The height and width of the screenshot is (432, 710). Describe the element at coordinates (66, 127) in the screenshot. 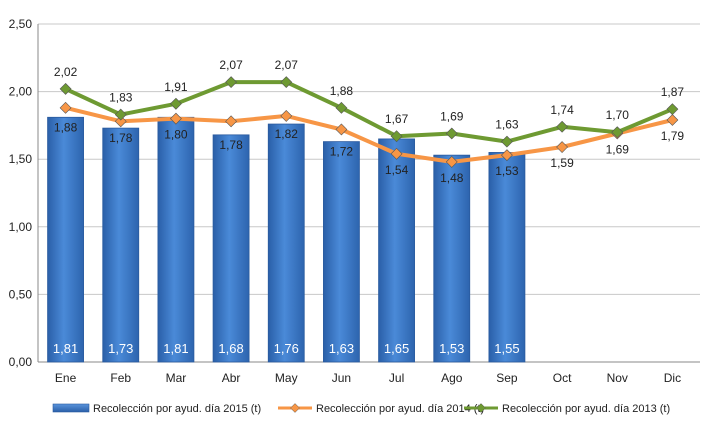

I see `label-2014: 1,88` at that location.